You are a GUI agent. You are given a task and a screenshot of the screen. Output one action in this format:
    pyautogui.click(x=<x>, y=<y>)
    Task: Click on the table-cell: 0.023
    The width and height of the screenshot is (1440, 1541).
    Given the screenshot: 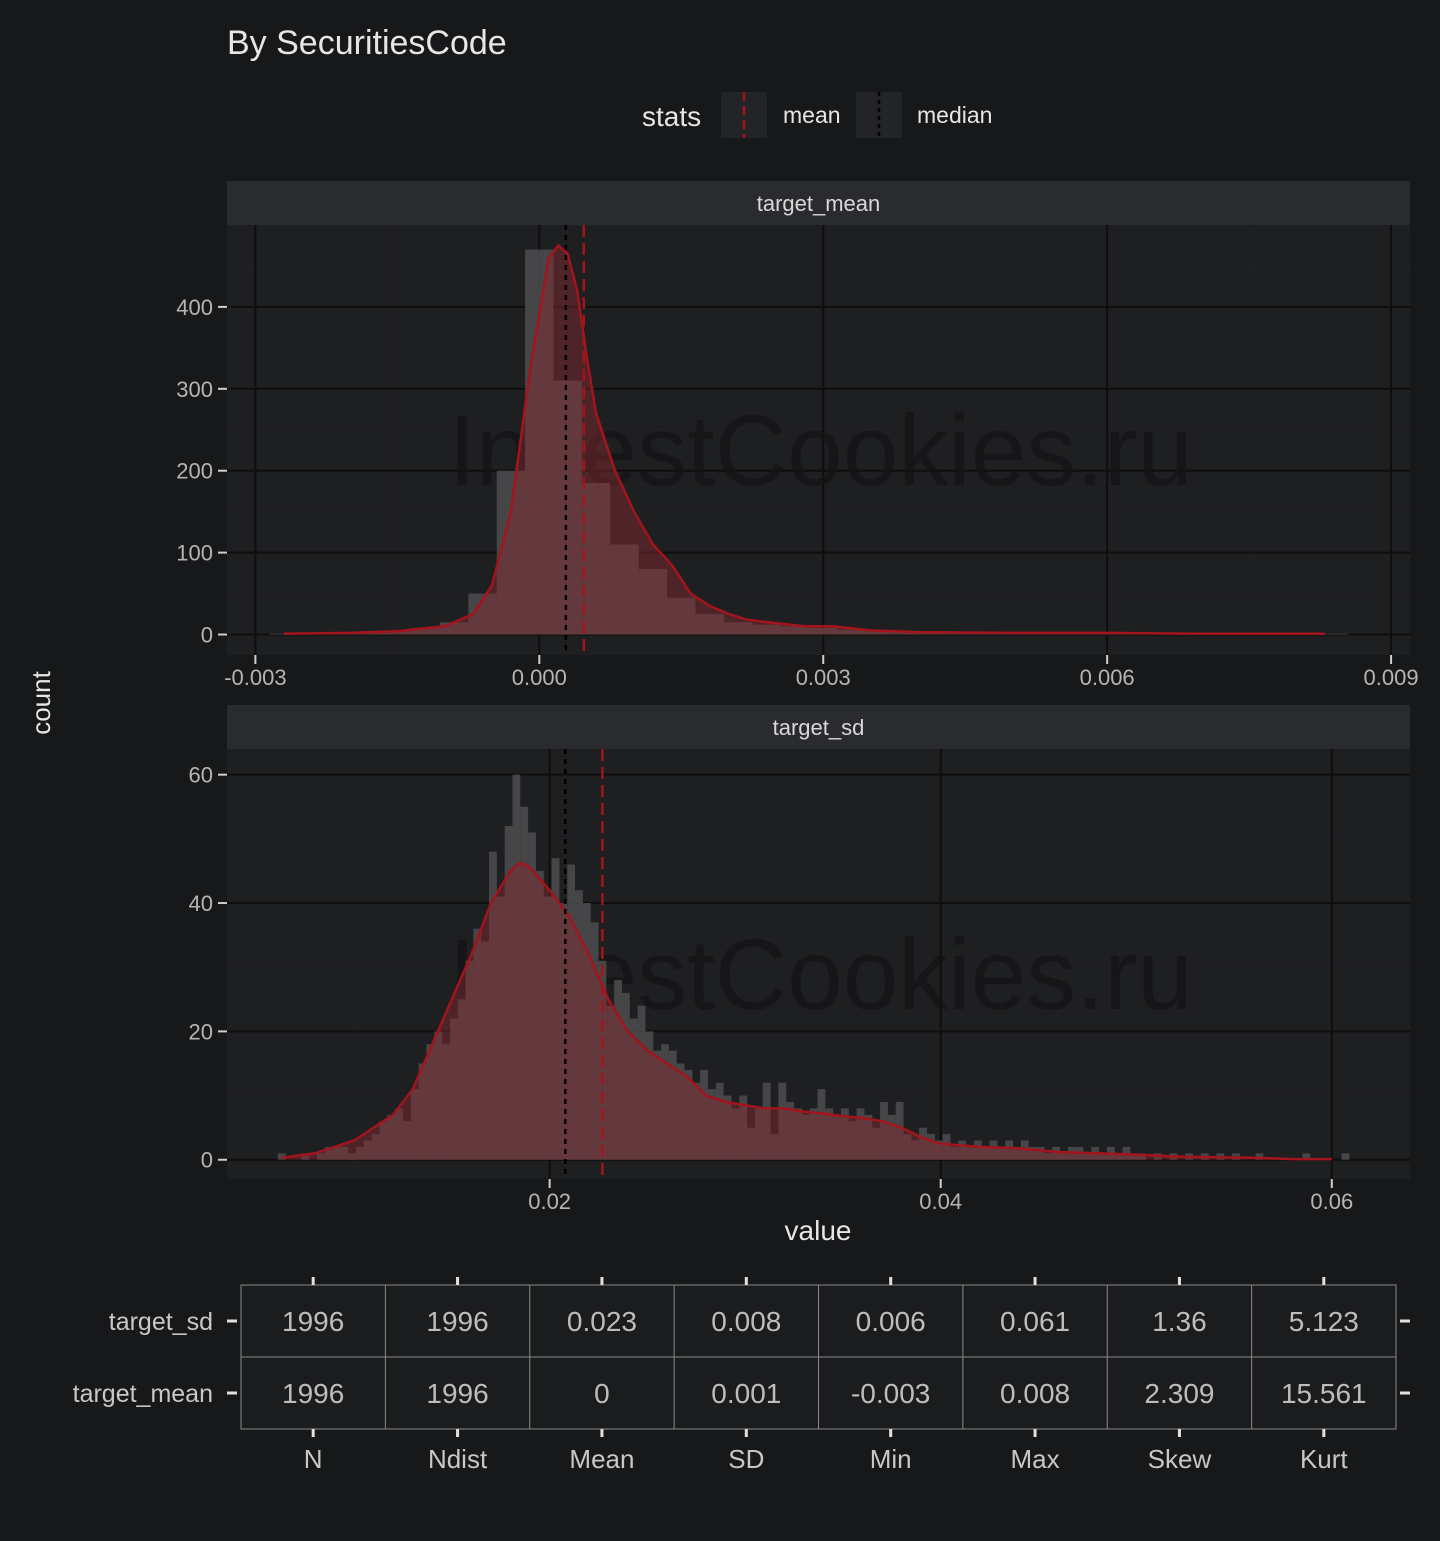 What is the action you would take?
    pyautogui.click(x=602, y=1321)
    